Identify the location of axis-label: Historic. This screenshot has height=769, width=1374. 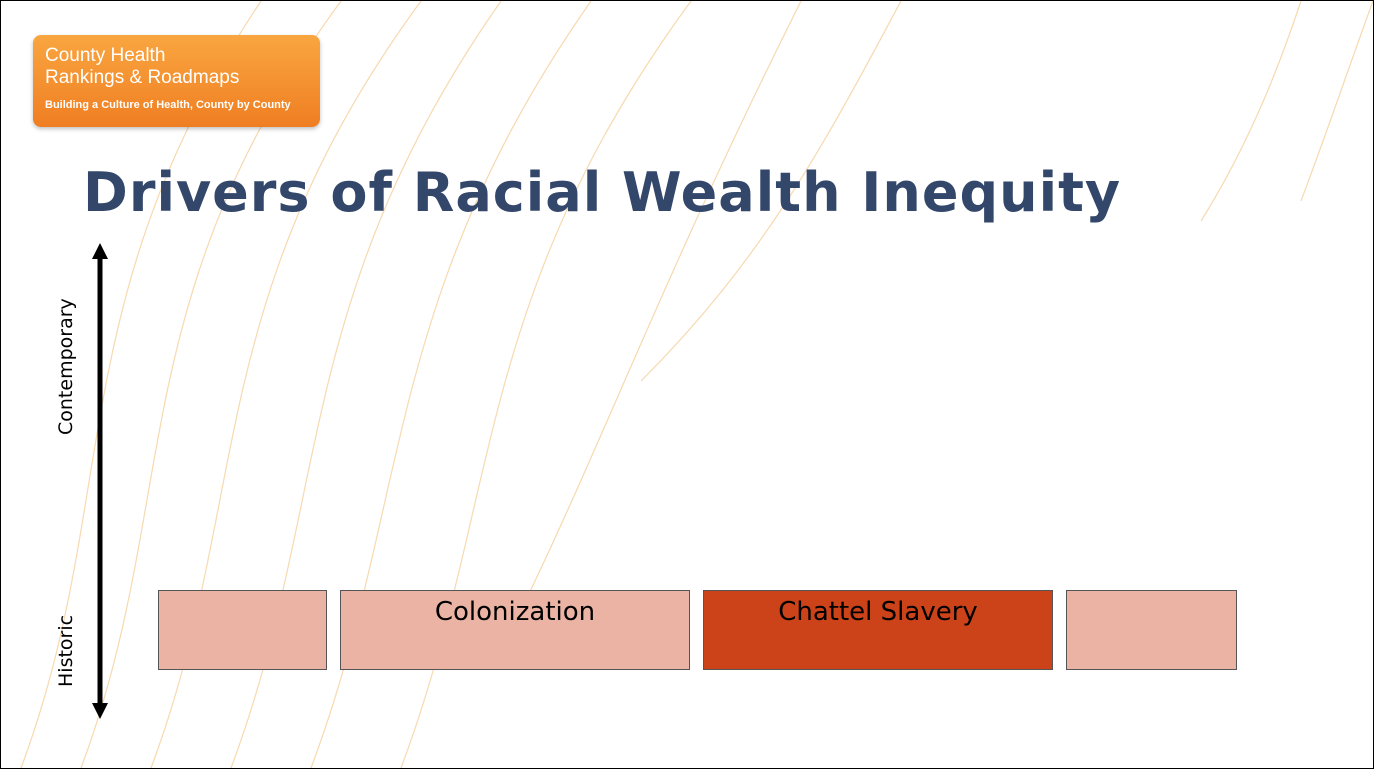
(66, 650).